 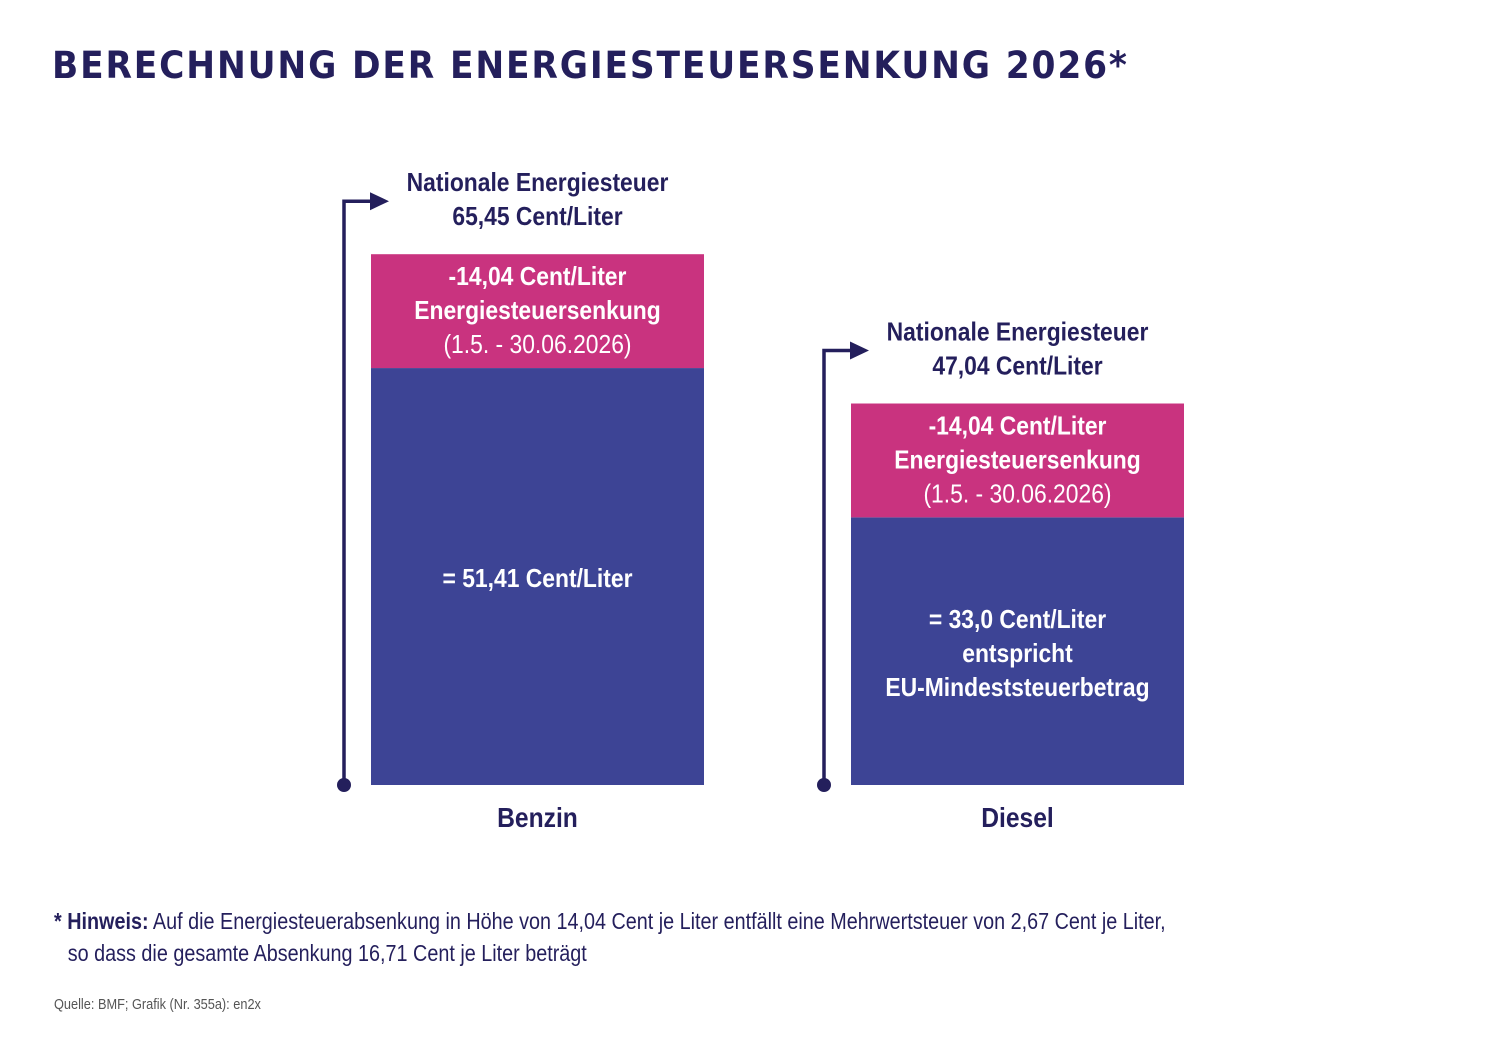 What do you see at coordinates (1018, 426) in the screenshot?
I see `reduction-value-diesel: -14,04 Cent/Liter` at bounding box center [1018, 426].